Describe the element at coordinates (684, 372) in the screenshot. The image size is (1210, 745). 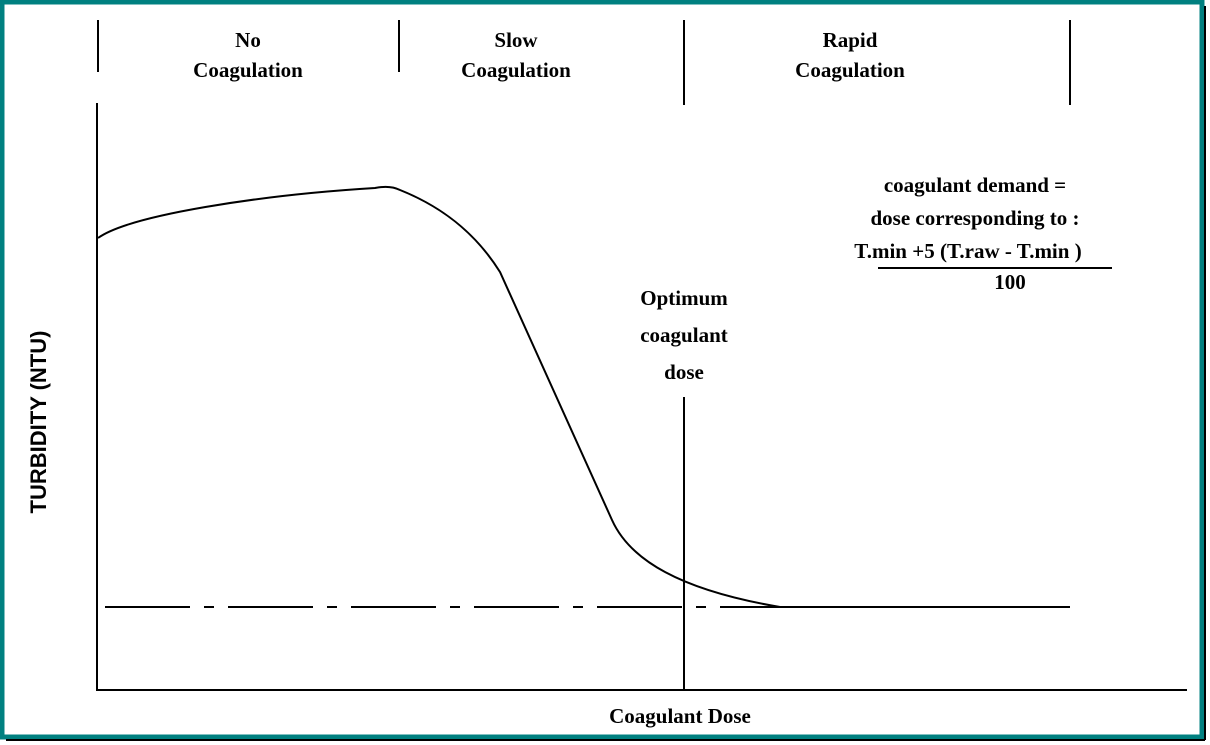
I see `optimum-label: dose` at that location.